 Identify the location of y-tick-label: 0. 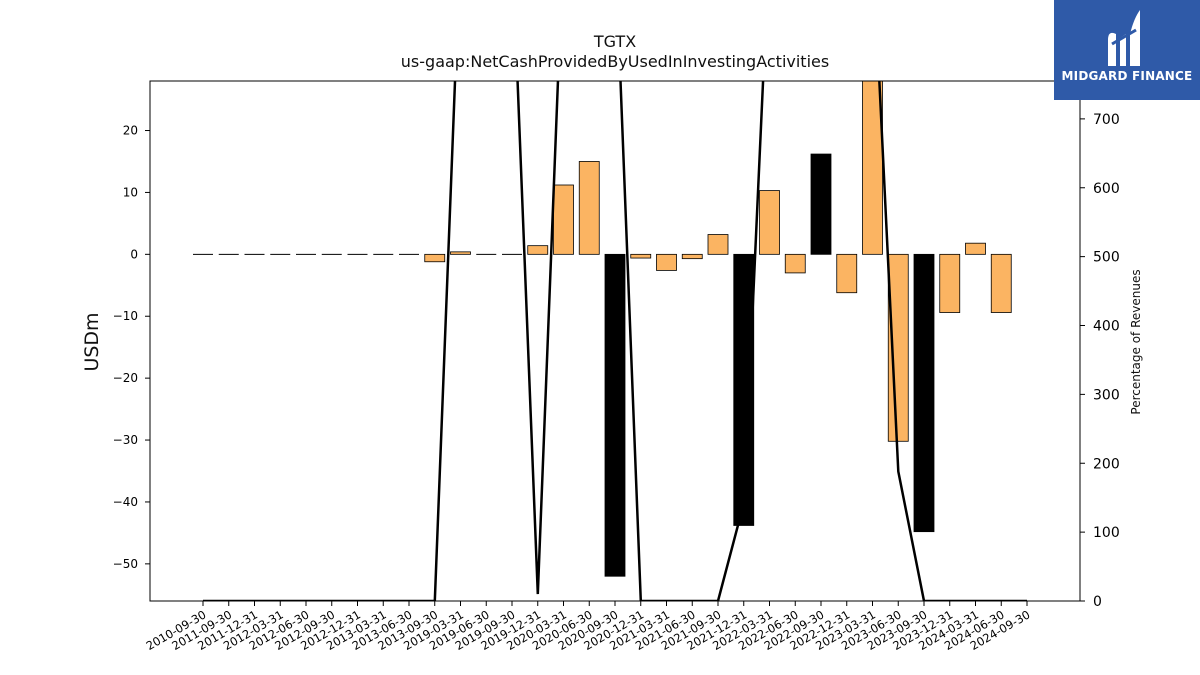
(134, 254).